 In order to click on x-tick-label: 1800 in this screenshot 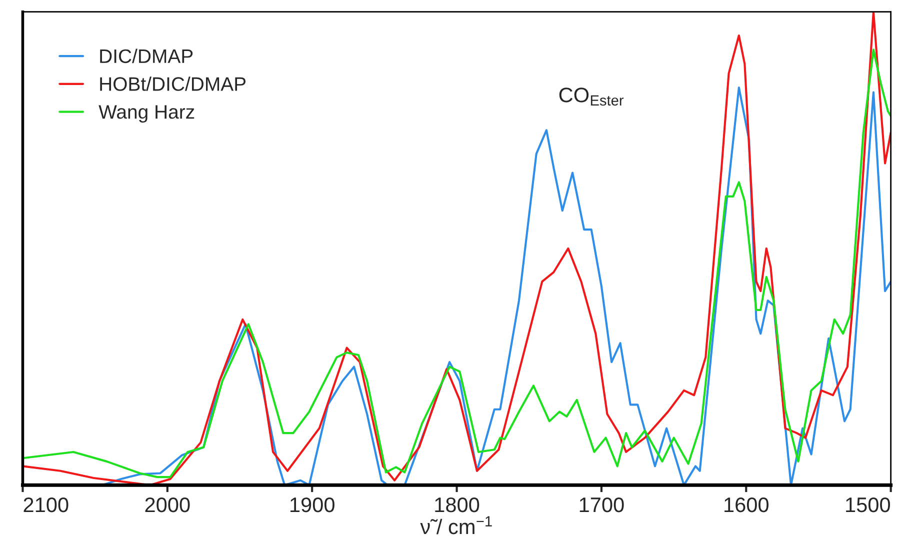, I will do `click(457, 504)`.